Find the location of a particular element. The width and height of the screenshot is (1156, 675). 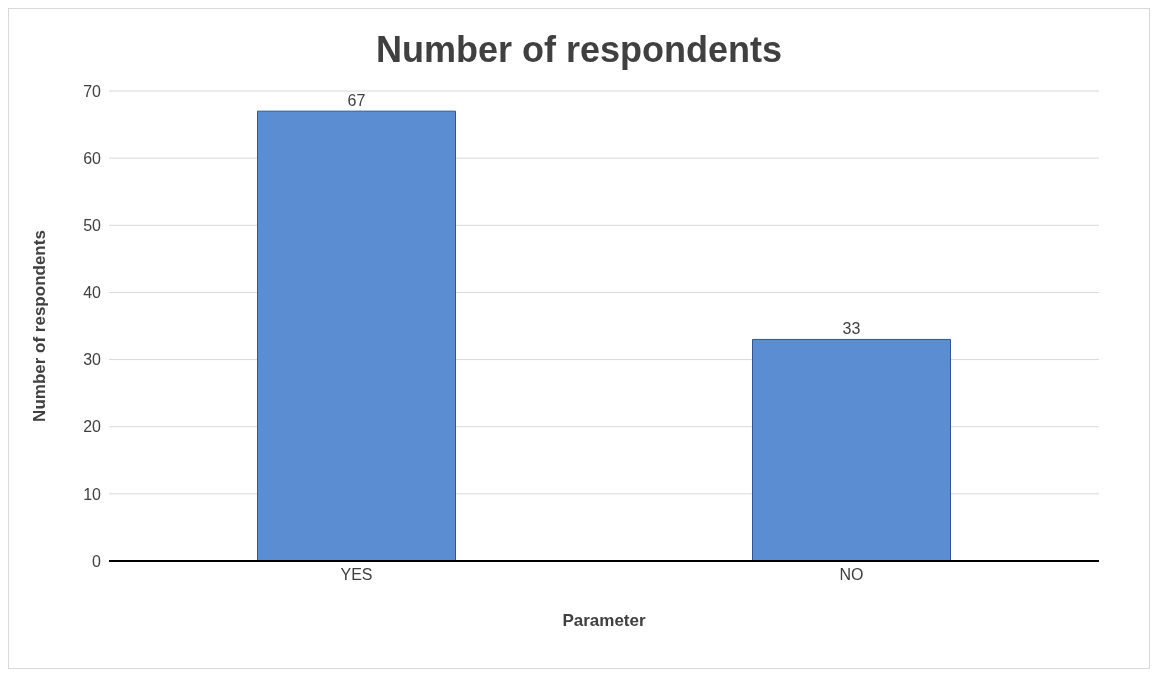

y-tick-label: 30 is located at coordinates (92, 360).